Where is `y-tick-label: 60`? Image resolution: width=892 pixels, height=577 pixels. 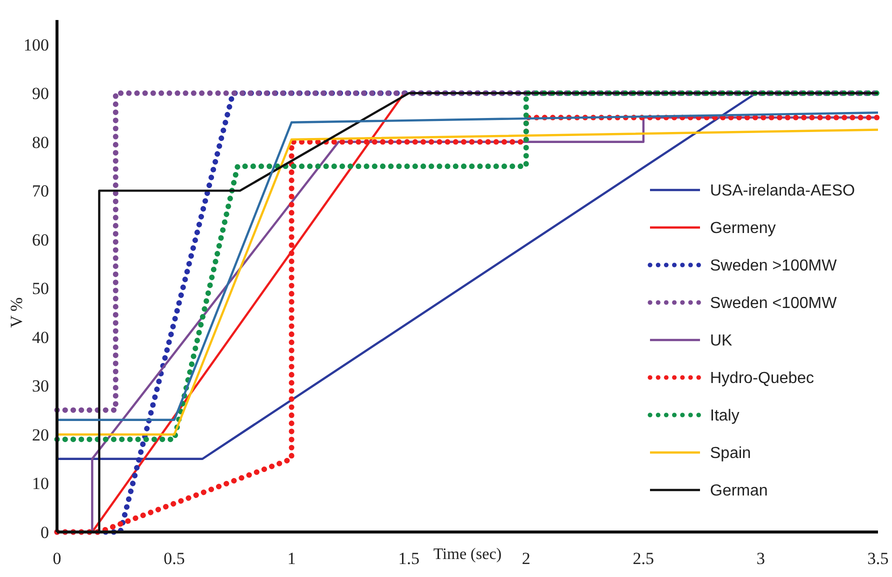 y-tick-label: 60 is located at coordinates (40, 240).